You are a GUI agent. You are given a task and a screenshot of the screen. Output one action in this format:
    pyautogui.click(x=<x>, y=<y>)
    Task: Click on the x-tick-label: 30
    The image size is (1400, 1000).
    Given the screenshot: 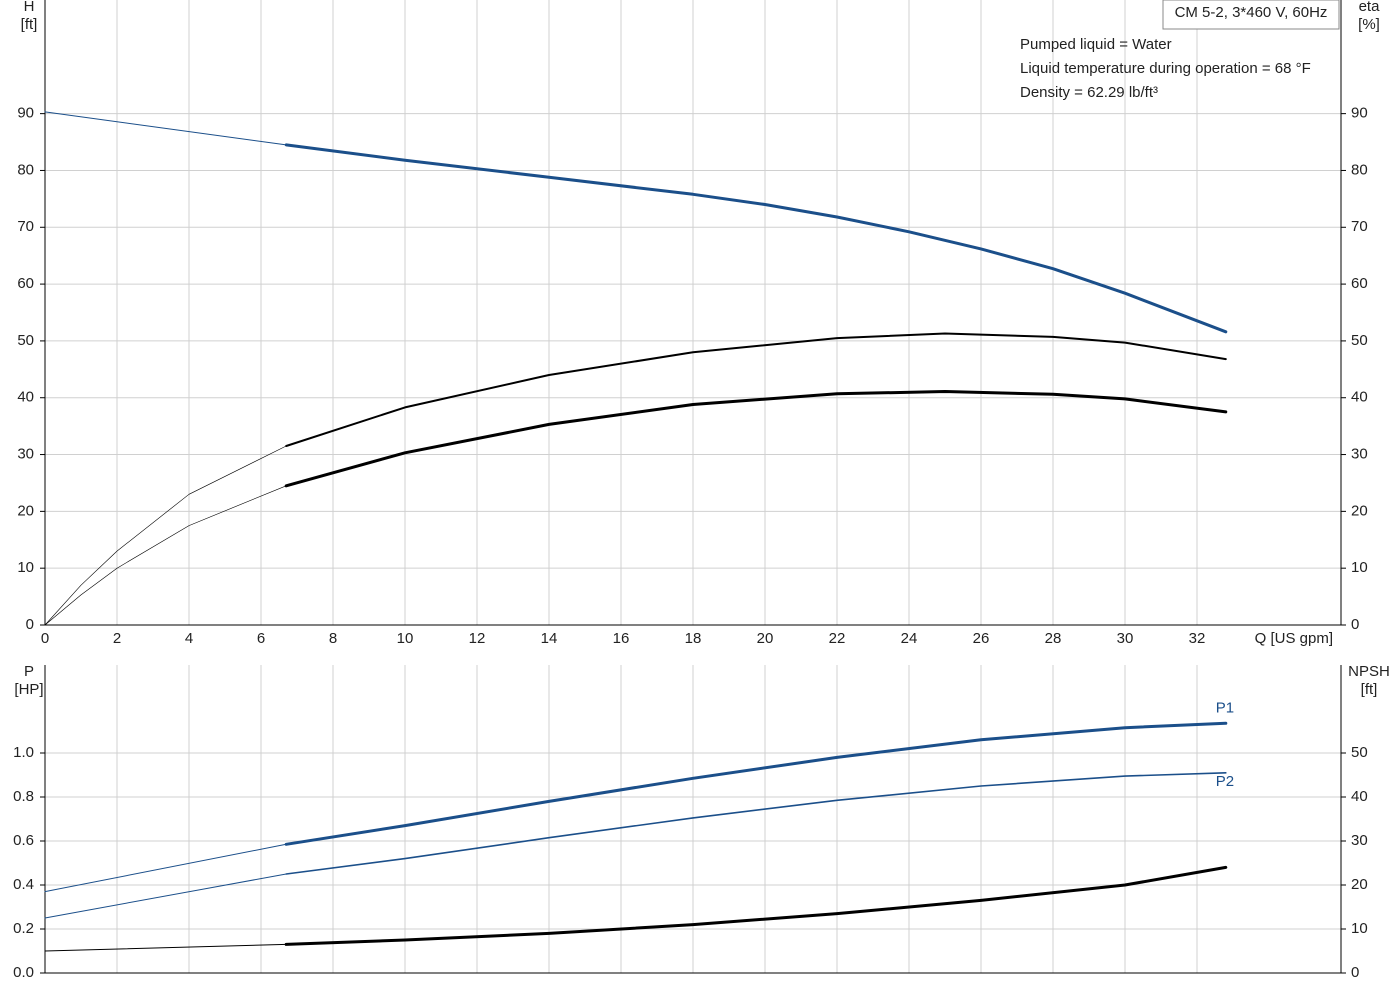 What is the action you would take?
    pyautogui.click(x=1125, y=638)
    